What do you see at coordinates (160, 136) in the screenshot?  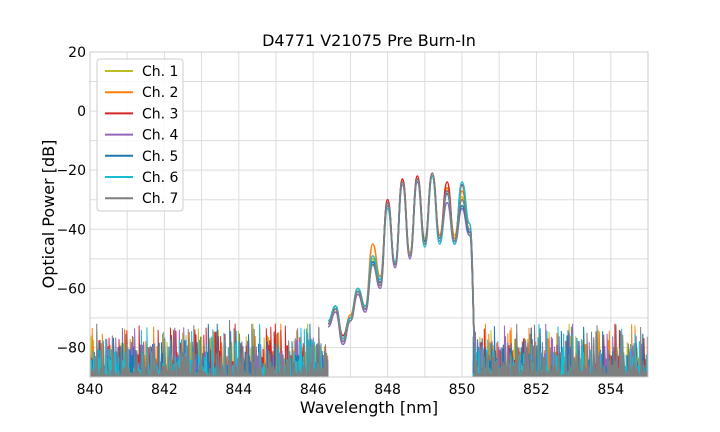 I see `legend-entry: Ch. 4` at bounding box center [160, 136].